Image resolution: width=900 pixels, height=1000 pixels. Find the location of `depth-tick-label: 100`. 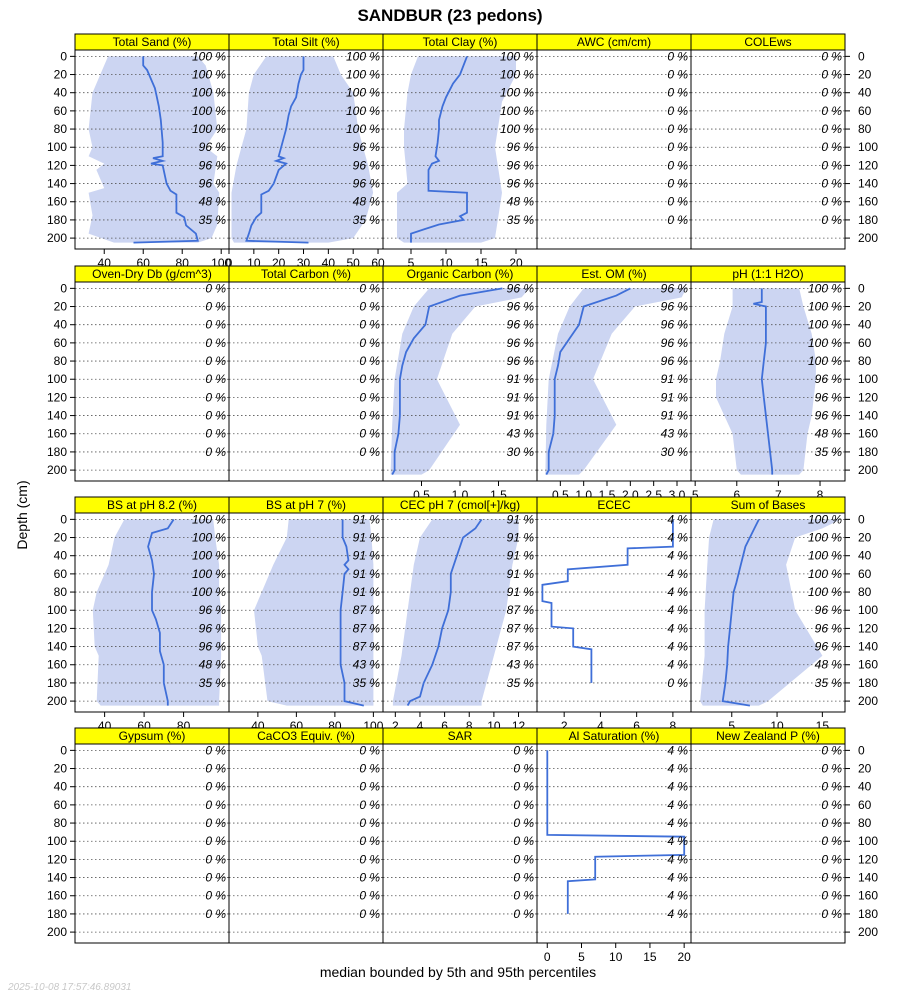

depth-tick-label: 100 is located at coordinates (57, 379).